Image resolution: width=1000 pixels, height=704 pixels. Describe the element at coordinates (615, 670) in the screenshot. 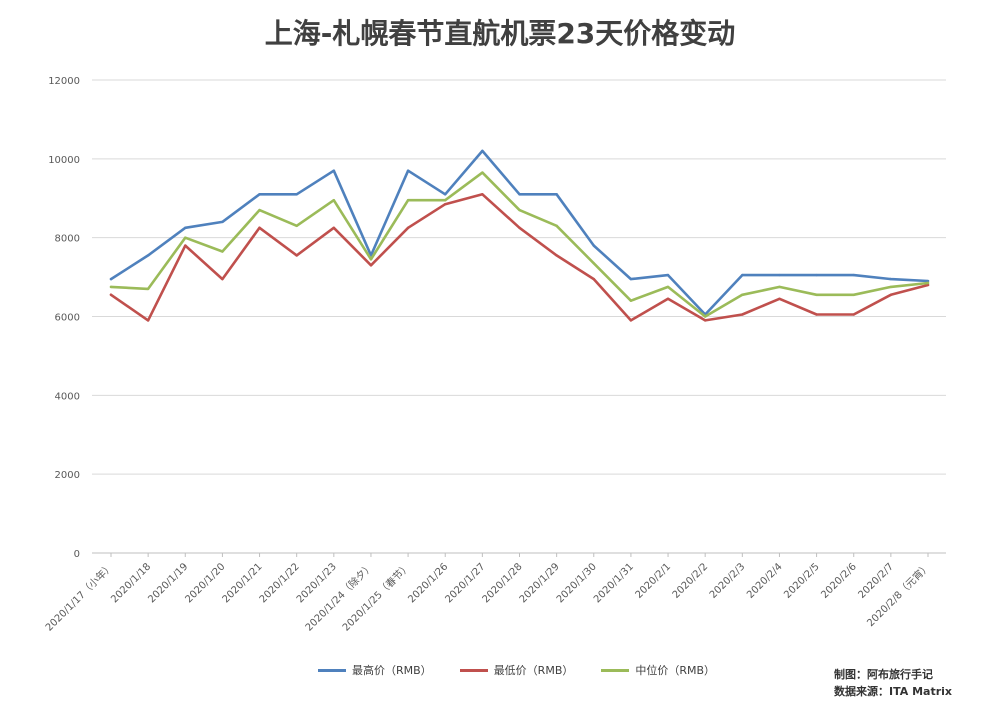

I see `legend-swatch-median` at that location.